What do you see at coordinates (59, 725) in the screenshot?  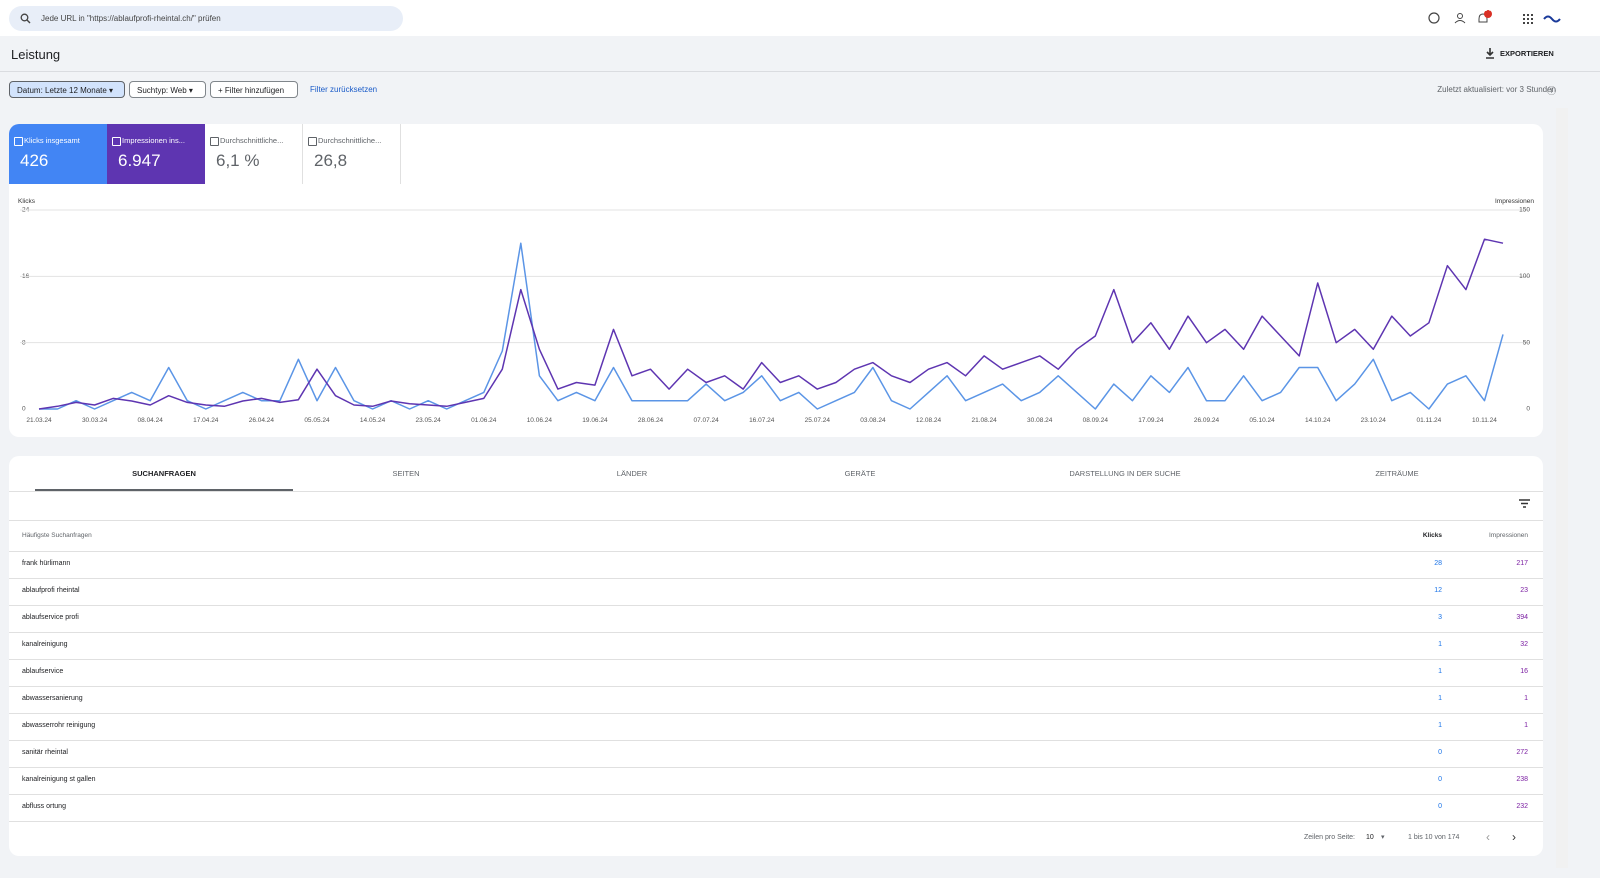 I see `query: abwasserrohr reinigung` at bounding box center [59, 725].